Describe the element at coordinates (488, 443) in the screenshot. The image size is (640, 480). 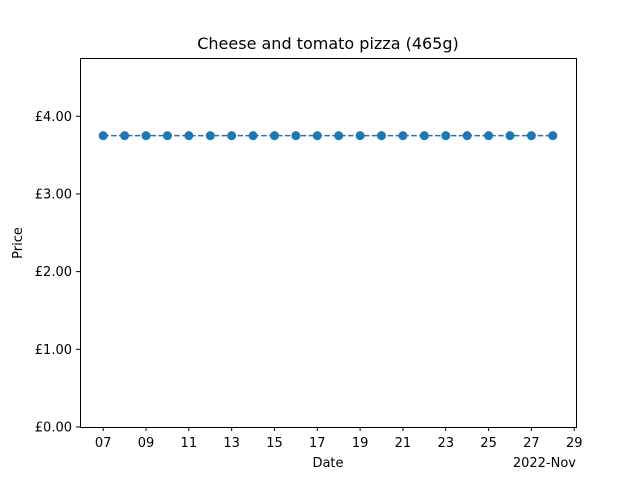
I see `x-tick-label: 25` at that location.